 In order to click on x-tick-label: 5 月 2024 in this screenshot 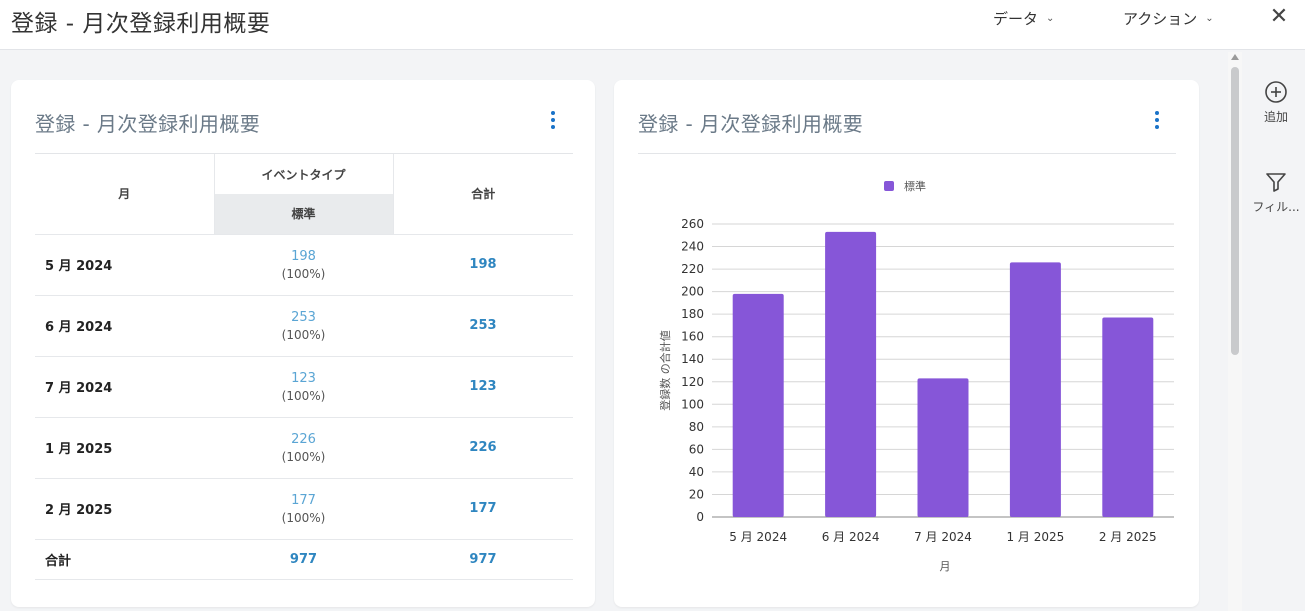, I will do `click(758, 537)`.